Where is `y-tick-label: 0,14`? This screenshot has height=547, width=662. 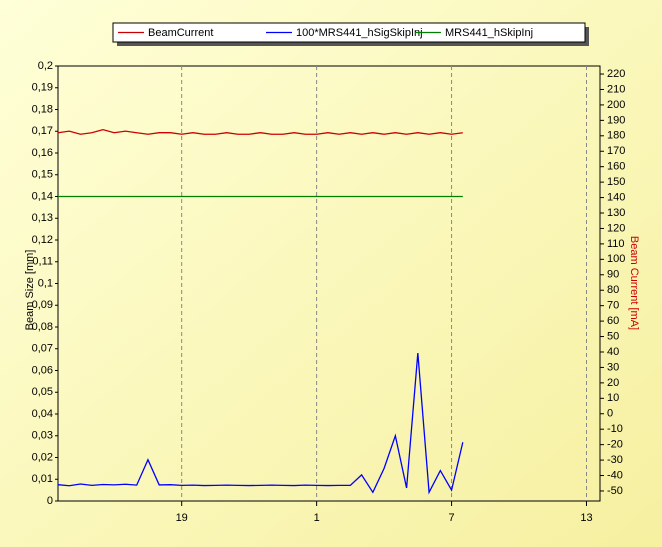
y-tick-label: 0,14 is located at coordinates (42, 196).